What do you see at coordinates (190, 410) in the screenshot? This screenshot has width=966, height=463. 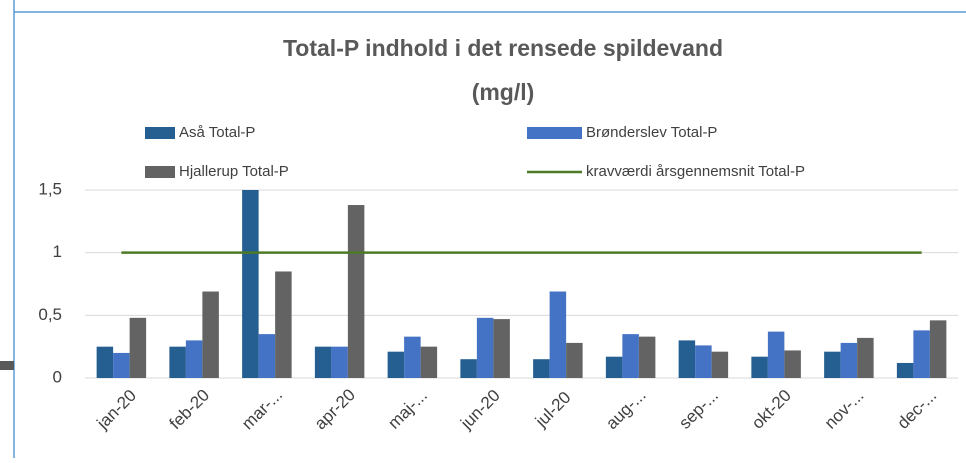 I see `x-tick-label: feb-20` at bounding box center [190, 410].